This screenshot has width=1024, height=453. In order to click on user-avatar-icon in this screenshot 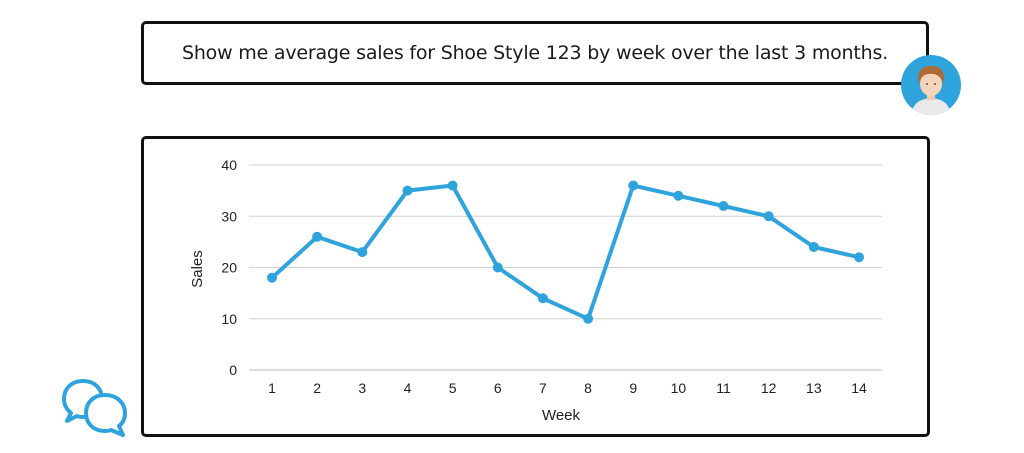, I will do `click(931, 85)`.